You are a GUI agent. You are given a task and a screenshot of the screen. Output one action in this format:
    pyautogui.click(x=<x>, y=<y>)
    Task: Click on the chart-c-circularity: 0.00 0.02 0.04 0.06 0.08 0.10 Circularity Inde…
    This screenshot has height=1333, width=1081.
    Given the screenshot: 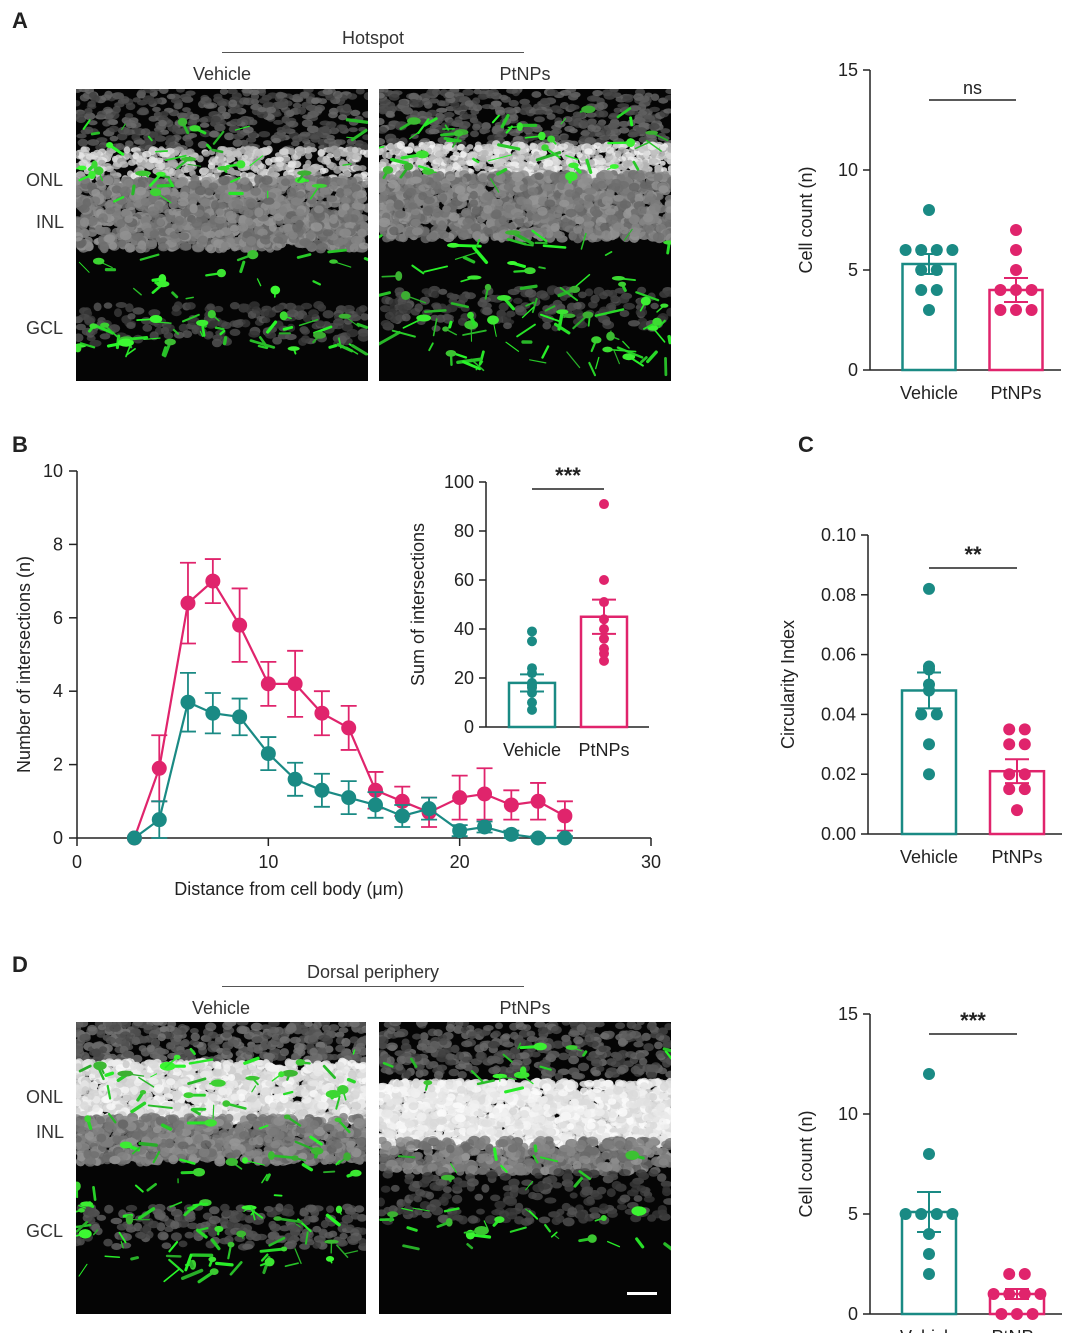 What is the action you would take?
    pyautogui.click(x=920, y=696)
    